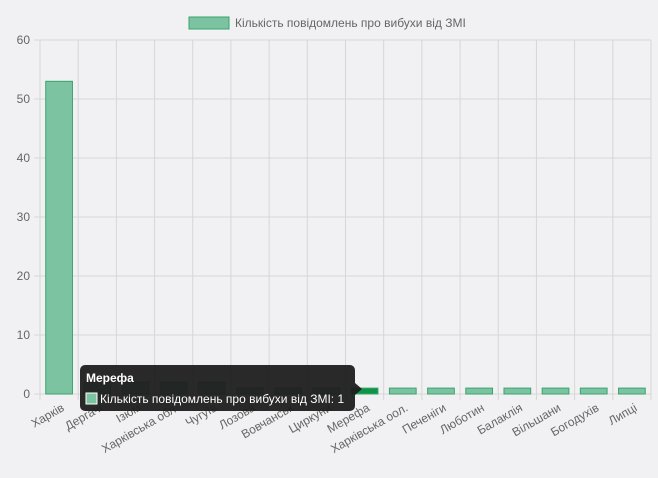  I want to click on tooltip-box, so click(217, 388).